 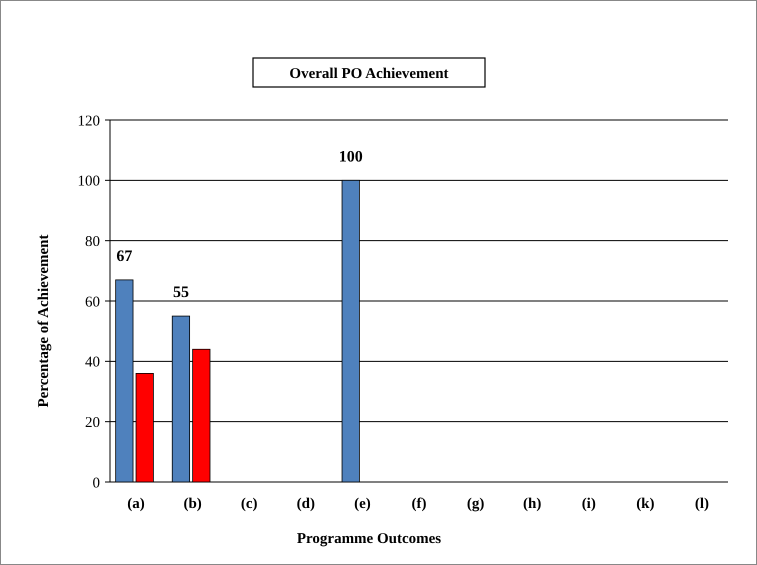 I want to click on x-tick-label: (a), so click(x=136, y=504).